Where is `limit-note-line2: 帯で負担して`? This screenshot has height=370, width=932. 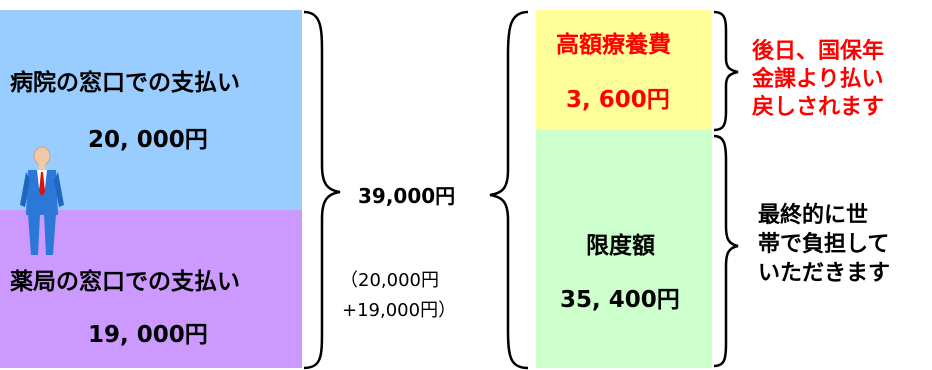
limit-note-line2: 帯で負担して is located at coordinates (824, 244).